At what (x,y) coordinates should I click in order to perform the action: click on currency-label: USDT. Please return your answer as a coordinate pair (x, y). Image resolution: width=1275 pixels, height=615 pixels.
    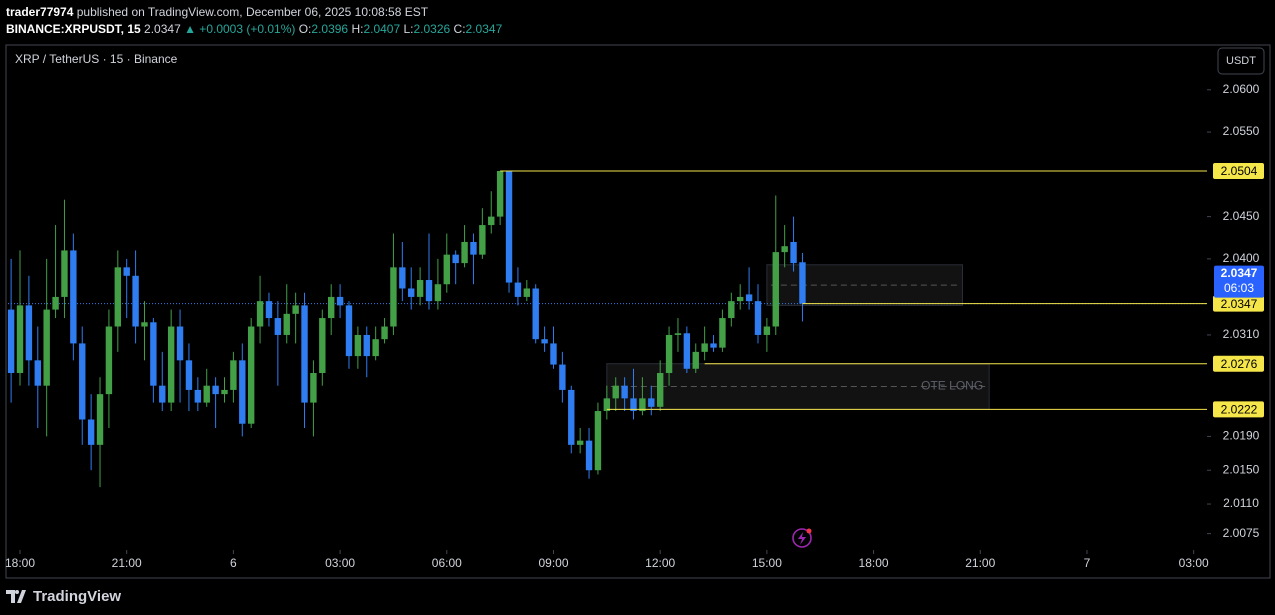
    Looking at the image, I should click on (1241, 61).